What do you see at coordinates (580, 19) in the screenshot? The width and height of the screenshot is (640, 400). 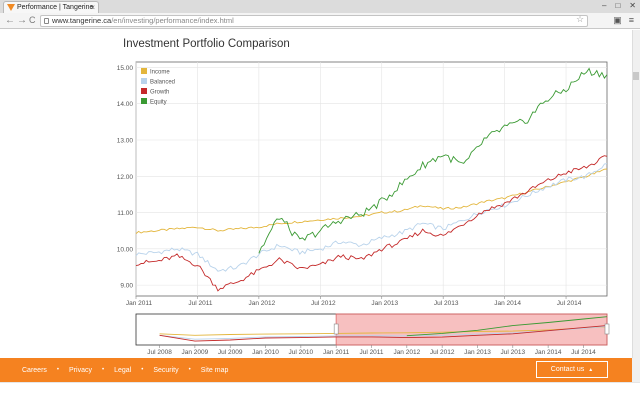 I see `bookmark-star-icon: ☆` at bounding box center [580, 19].